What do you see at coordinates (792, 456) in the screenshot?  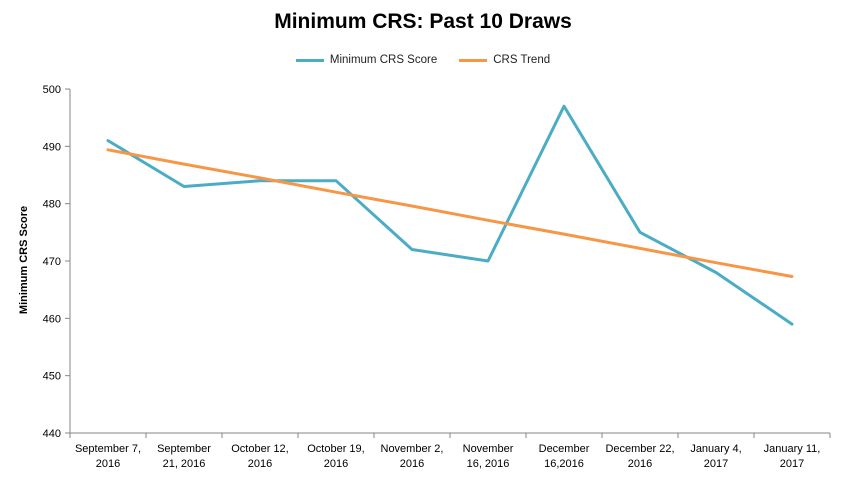 I see `x-tick-label: January 11, 2017` at bounding box center [792, 456].